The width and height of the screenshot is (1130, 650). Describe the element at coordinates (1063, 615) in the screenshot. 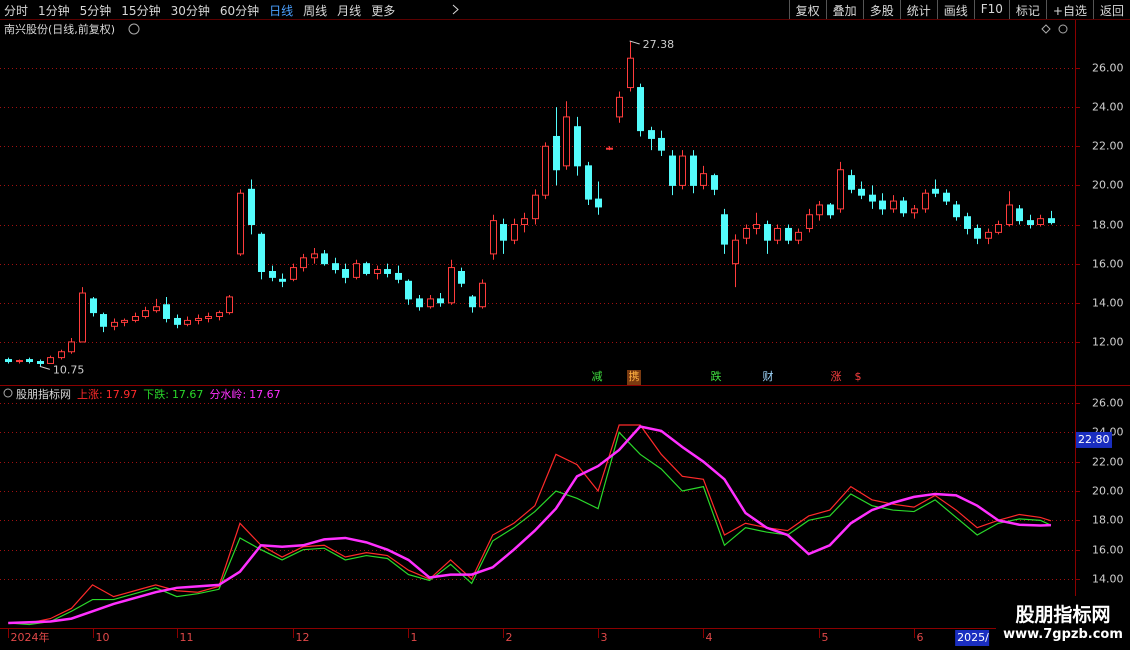

I see `watermark-title: 股朋指标网` at that location.